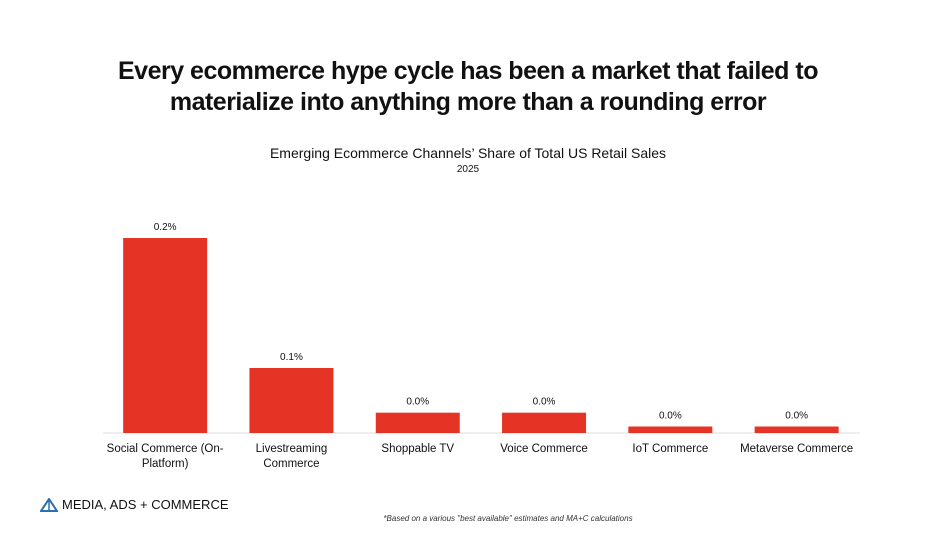 This screenshot has width=936, height=555. What do you see at coordinates (418, 449) in the screenshot?
I see `x-tick-label: Shoppable TV` at bounding box center [418, 449].